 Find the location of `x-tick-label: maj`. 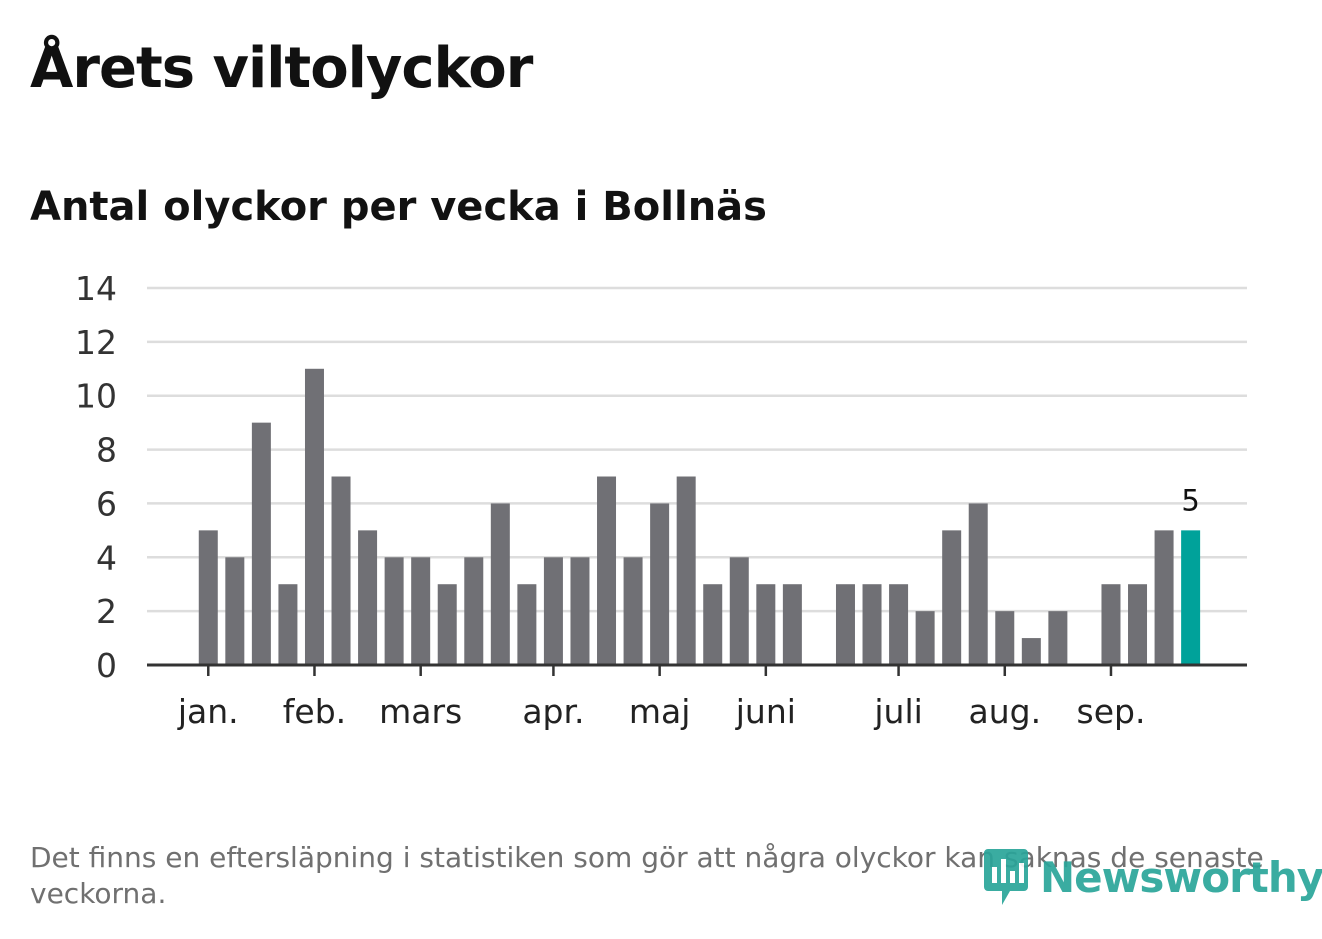

x-tick-label: maj is located at coordinates (660, 711).